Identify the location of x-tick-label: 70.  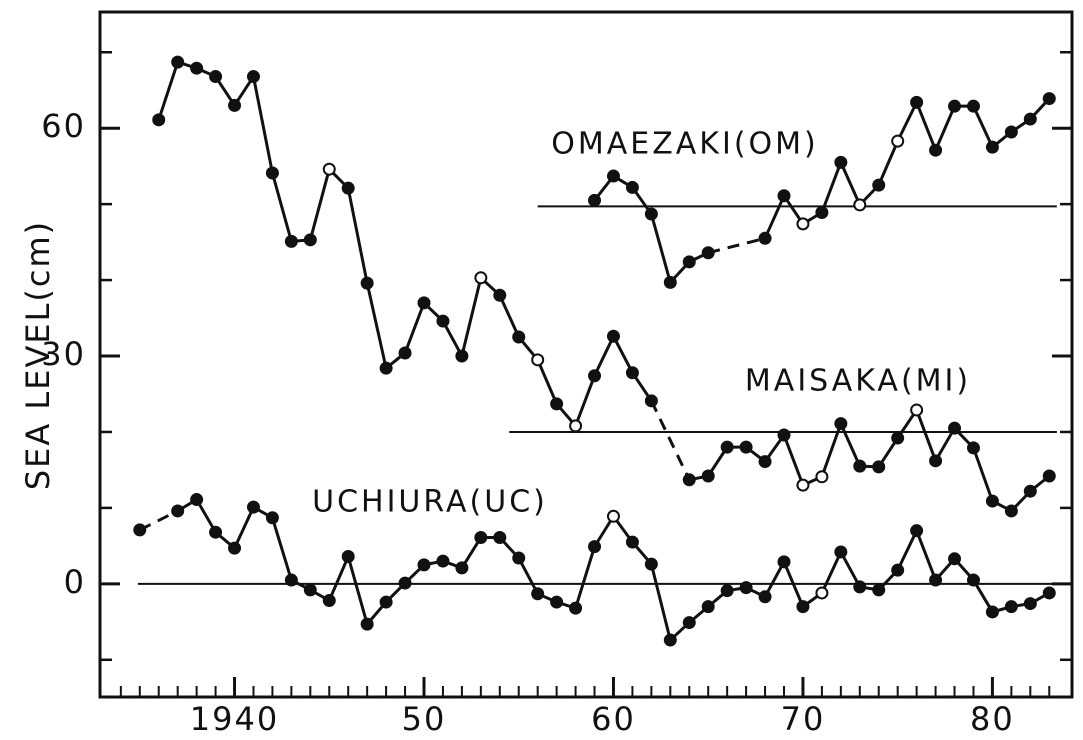
(803, 719).